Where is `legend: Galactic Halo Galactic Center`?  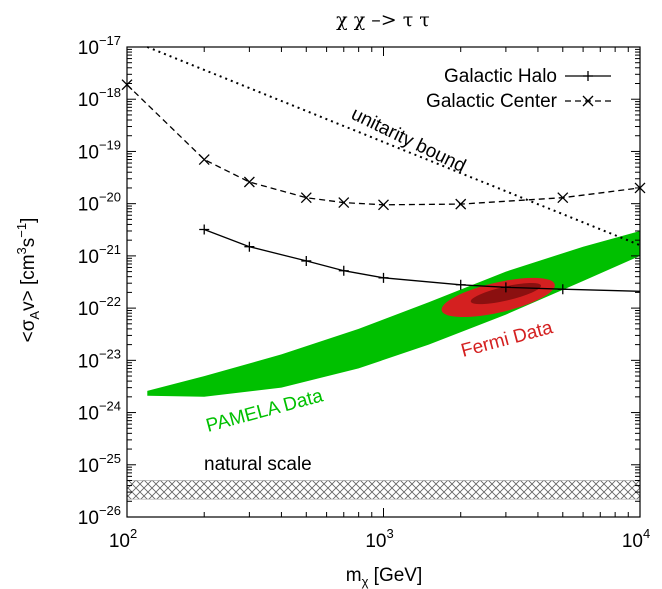 legend: Galactic Halo Galactic Center is located at coordinates (518, 89).